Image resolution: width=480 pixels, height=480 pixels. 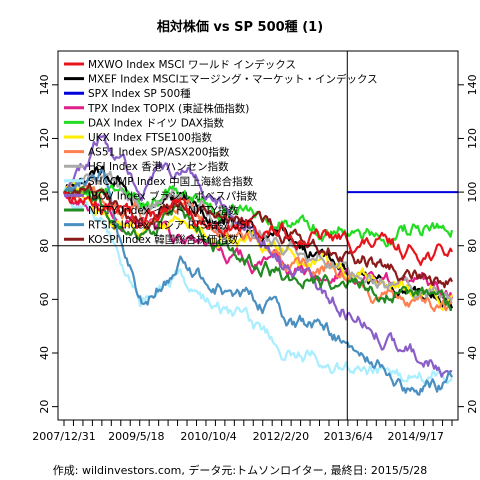 I want to click on y-right-tick-label: 60, so click(x=472, y=299).